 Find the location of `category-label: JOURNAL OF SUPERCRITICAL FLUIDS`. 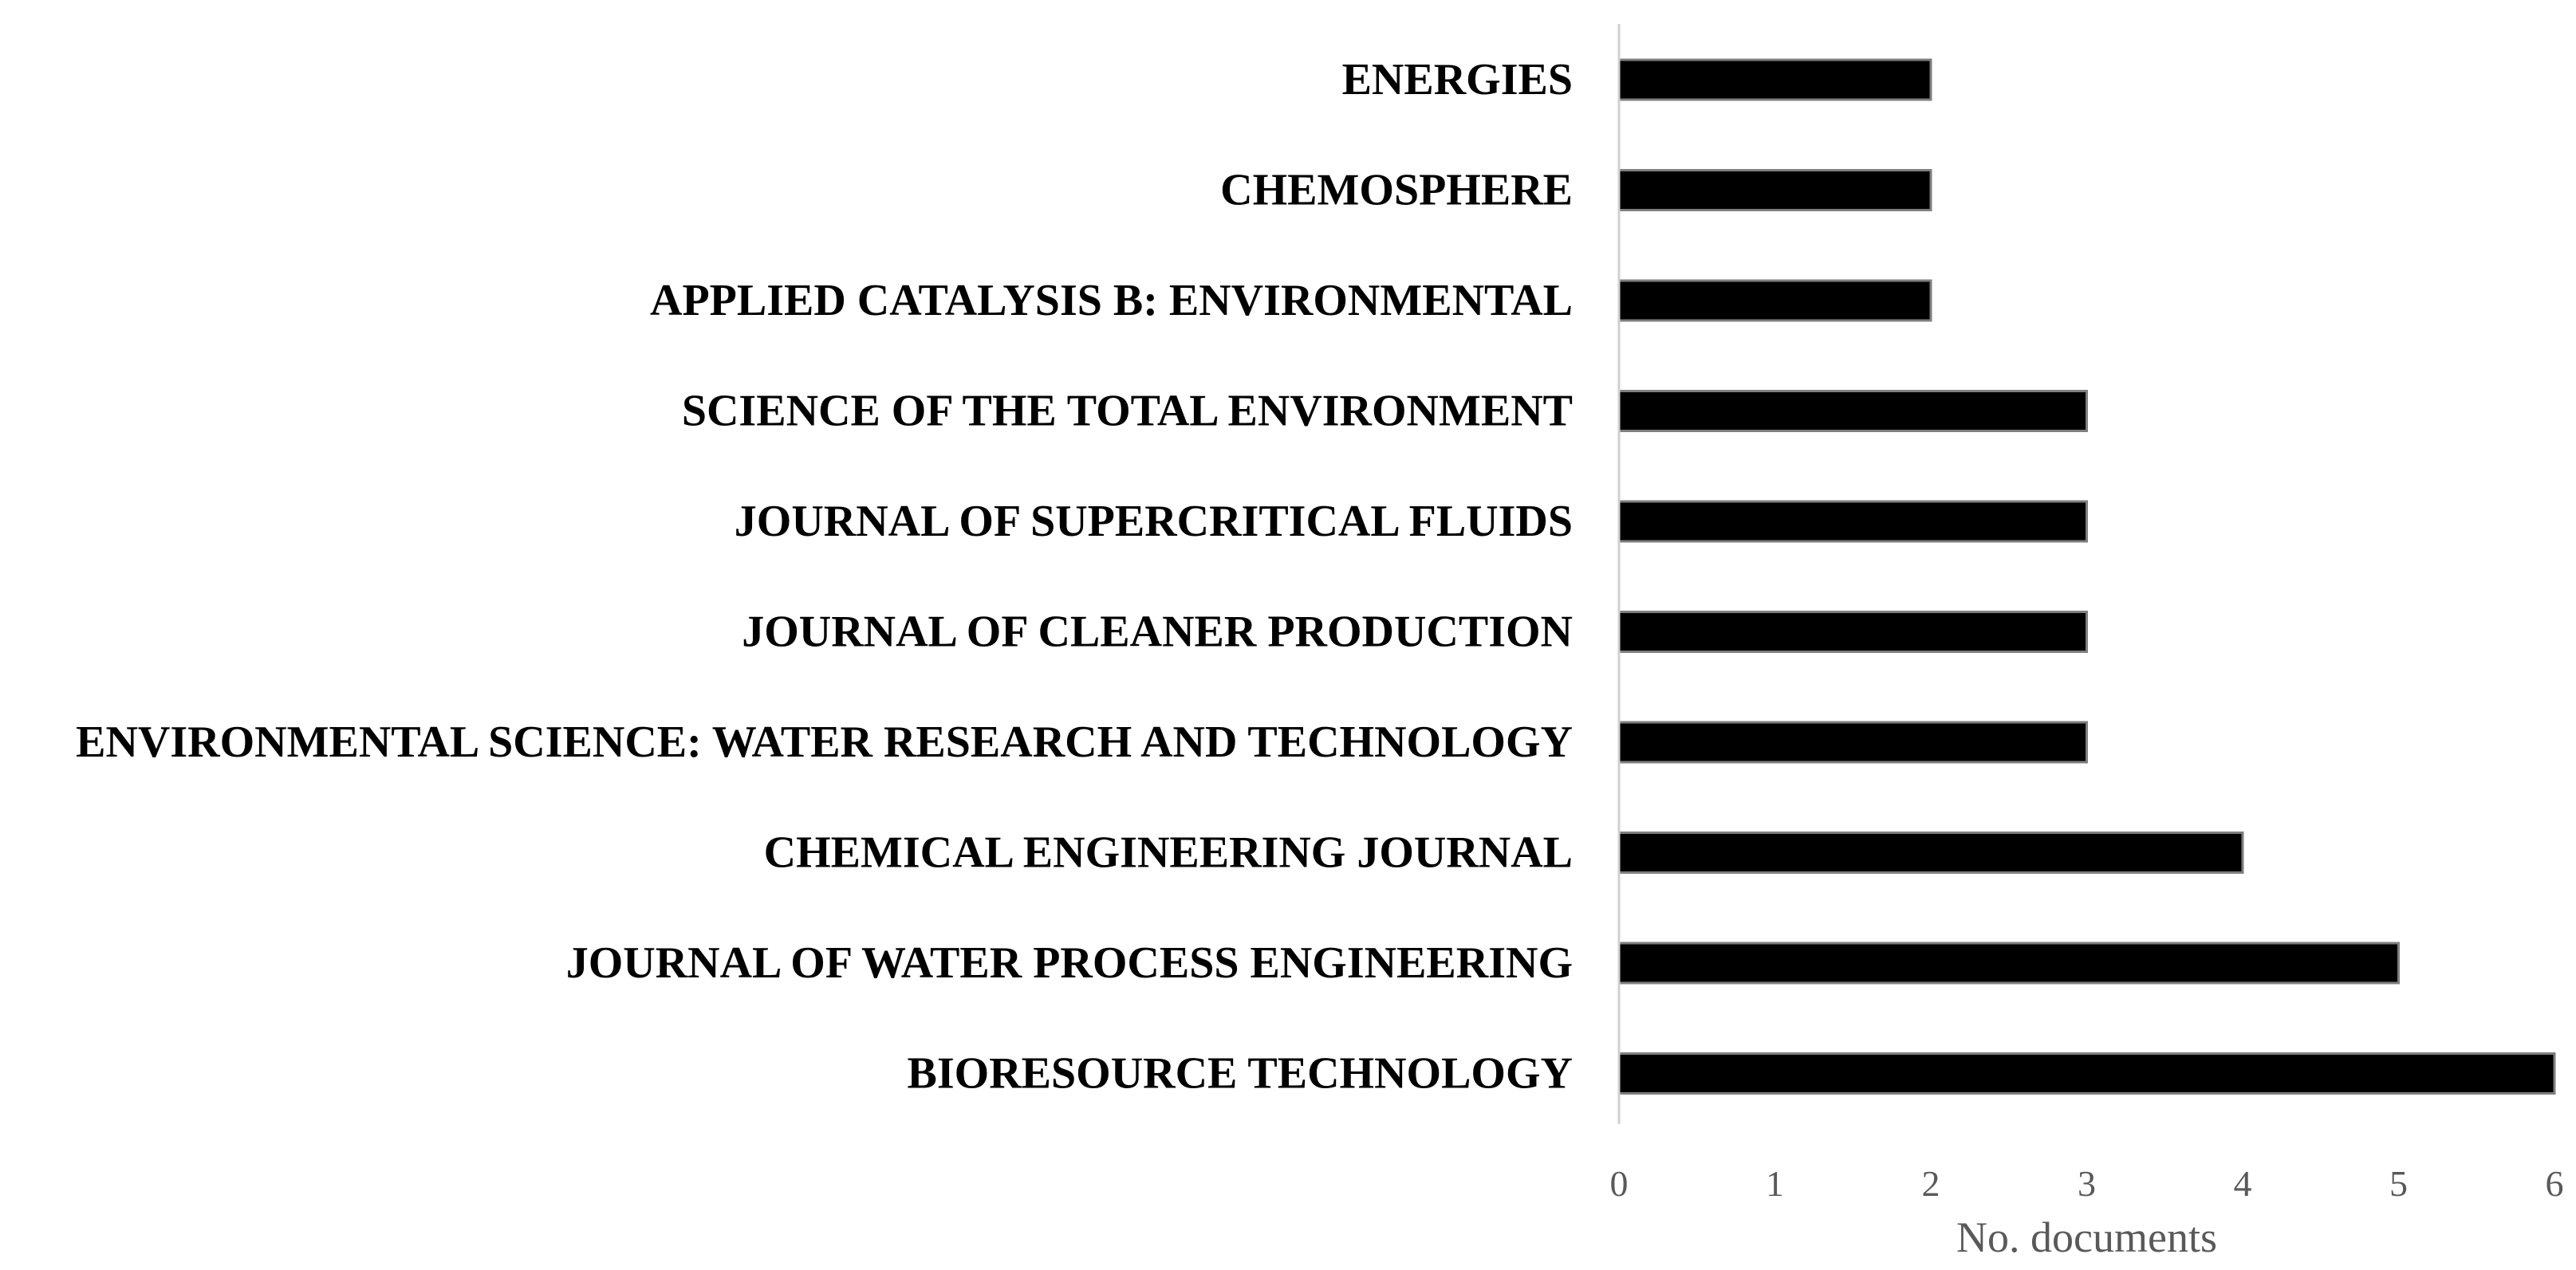

category-label: JOURNAL OF SUPERCRITICAL FLUIDS is located at coordinates (1154, 521).